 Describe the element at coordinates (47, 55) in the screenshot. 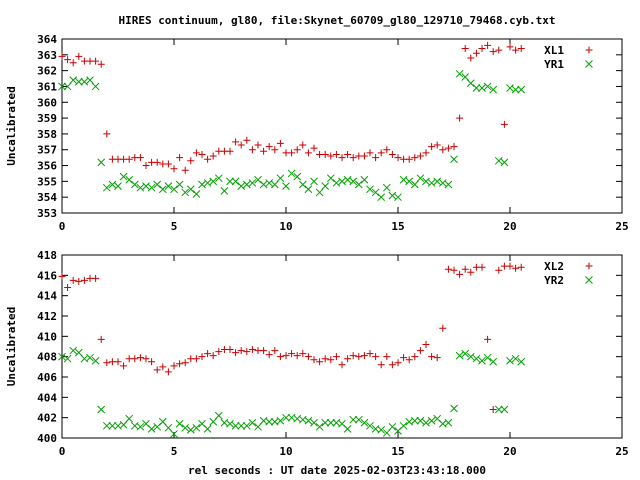

I see `y-tick-label: 363` at that location.